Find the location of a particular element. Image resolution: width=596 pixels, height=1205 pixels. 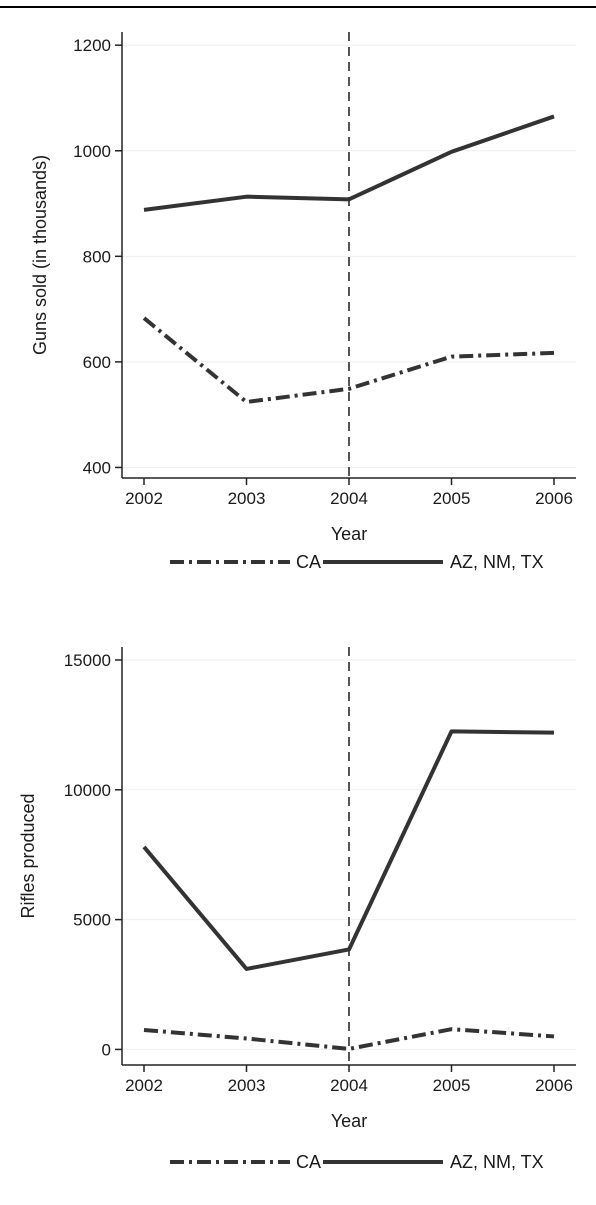

top-rule is located at coordinates (298, 7).